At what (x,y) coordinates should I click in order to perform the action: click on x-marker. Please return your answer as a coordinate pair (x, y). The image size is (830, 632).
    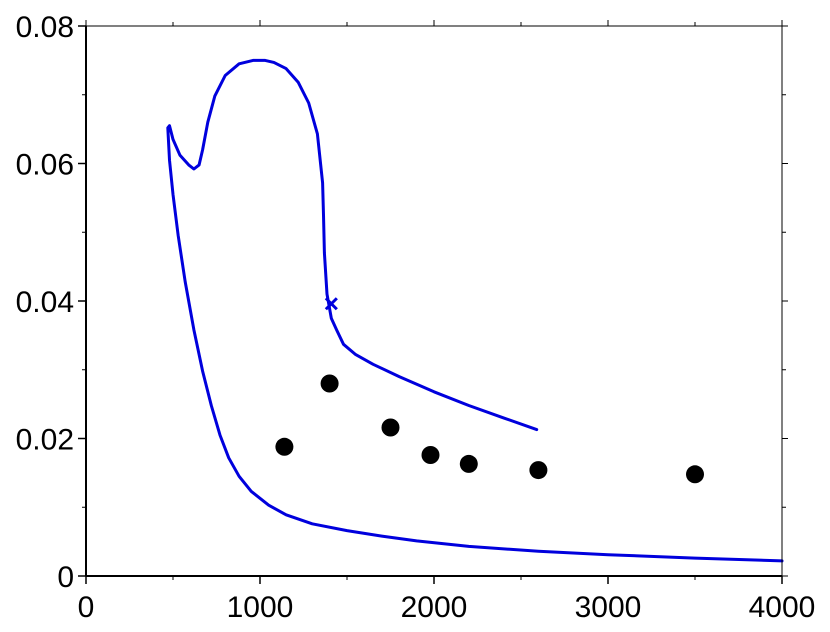
    Looking at the image, I should click on (331, 304).